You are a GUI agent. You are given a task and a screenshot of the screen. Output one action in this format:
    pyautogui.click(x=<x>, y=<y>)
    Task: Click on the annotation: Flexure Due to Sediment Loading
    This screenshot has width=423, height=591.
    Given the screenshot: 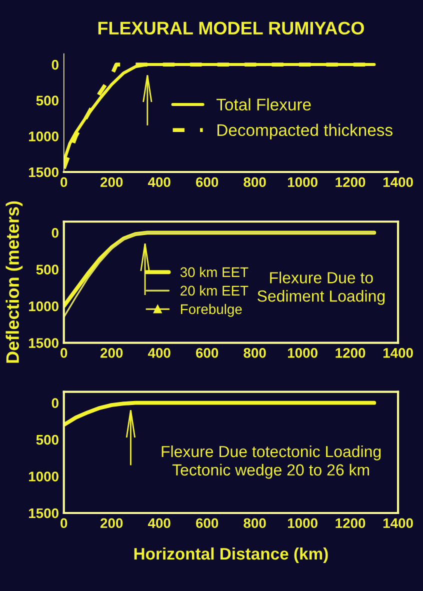 What is the action you would take?
    pyautogui.click(x=321, y=288)
    